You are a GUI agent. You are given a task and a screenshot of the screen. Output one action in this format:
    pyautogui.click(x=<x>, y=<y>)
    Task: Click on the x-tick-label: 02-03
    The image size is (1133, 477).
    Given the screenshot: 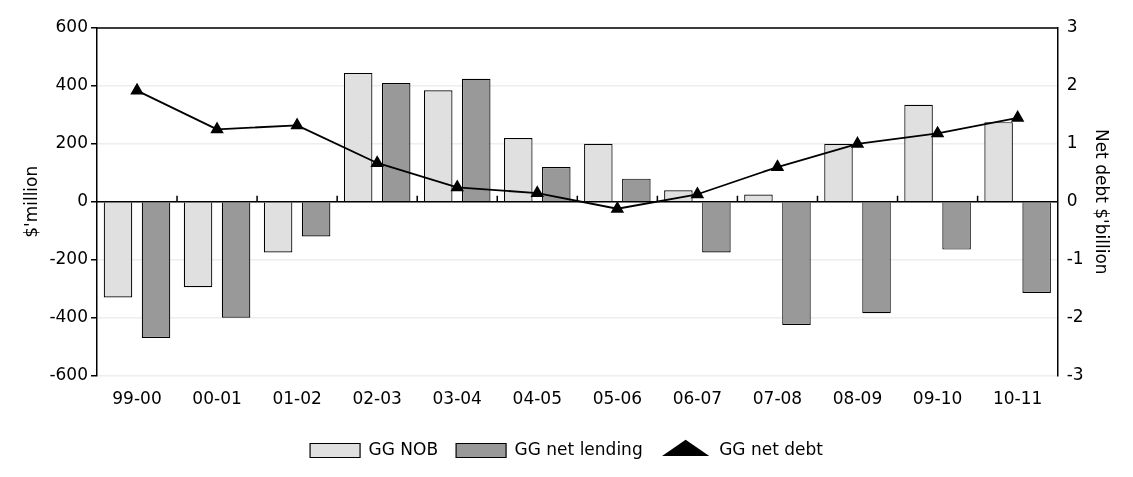 What is the action you would take?
    pyautogui.click(x=377, y=398)
    